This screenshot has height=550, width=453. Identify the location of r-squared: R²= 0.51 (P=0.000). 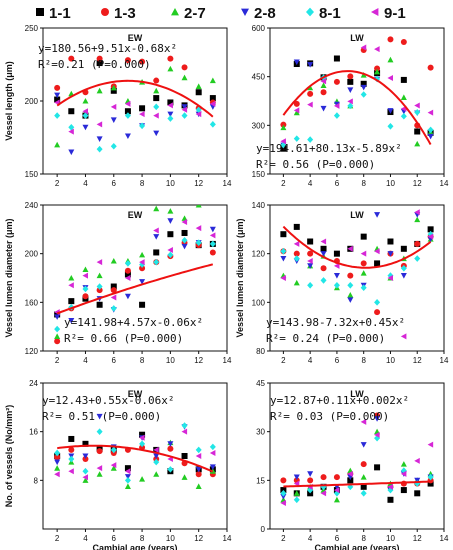
(101, 416).